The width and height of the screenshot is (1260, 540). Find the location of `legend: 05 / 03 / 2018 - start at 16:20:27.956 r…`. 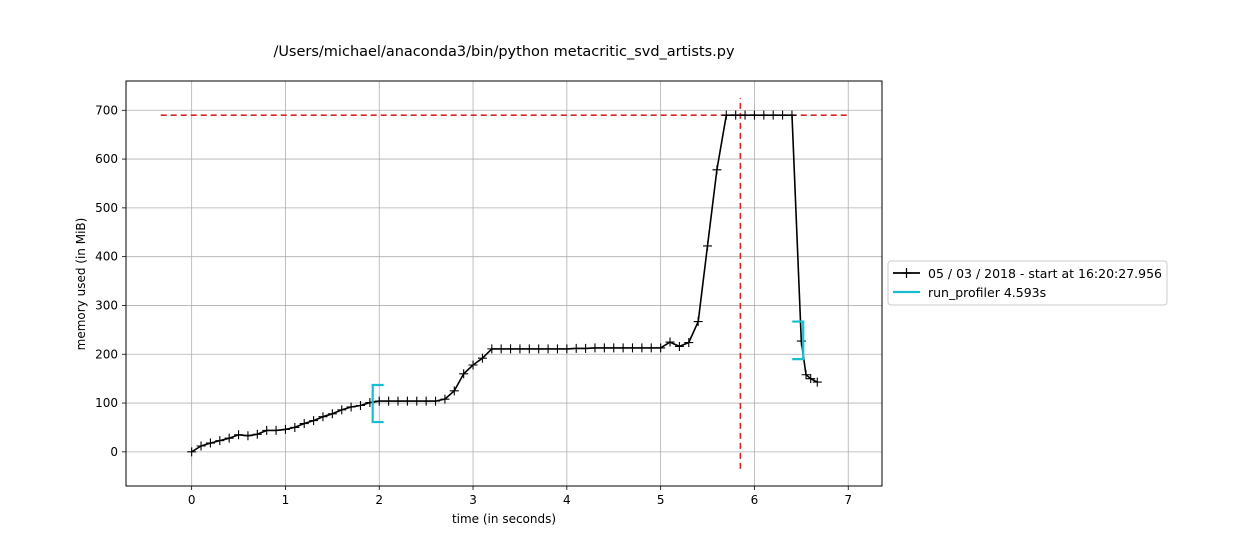

legend: 05 / 03 / 2018 - start at 16:20:27.956 r… is located at coordinates (1027, 283).